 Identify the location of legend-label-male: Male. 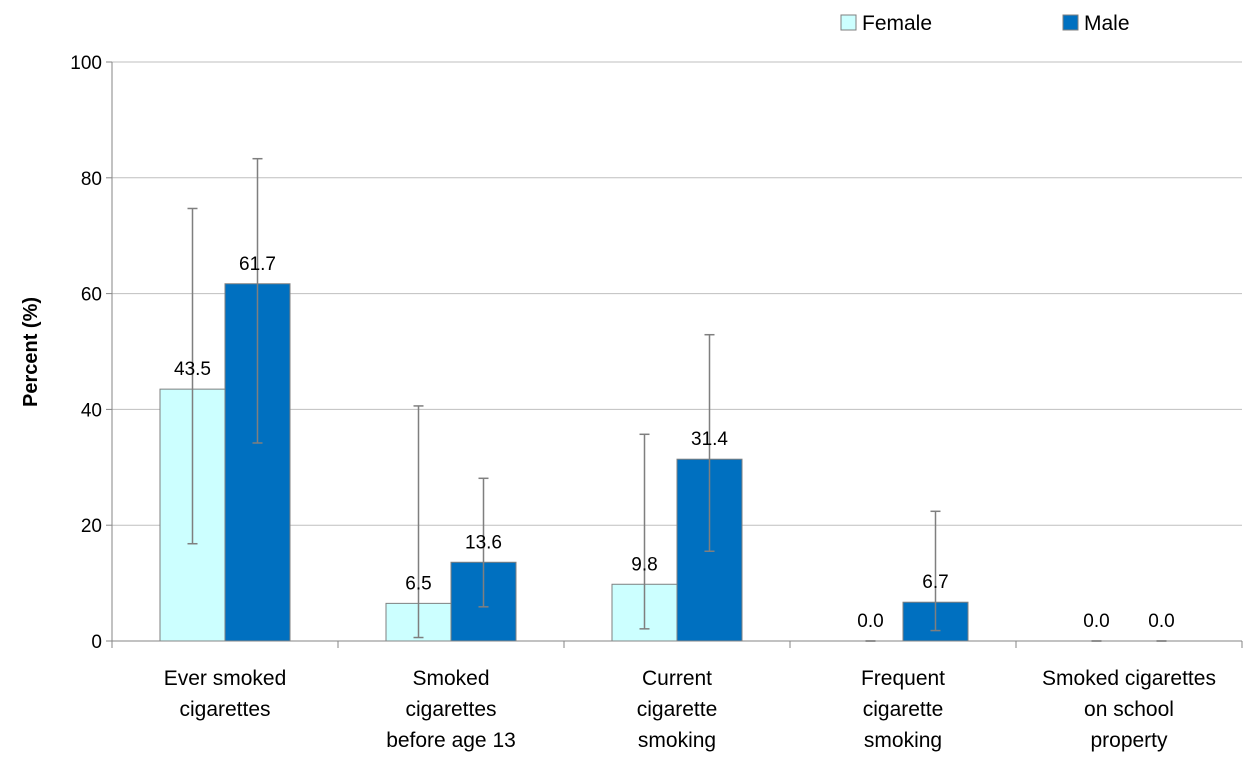
(1107, 23).